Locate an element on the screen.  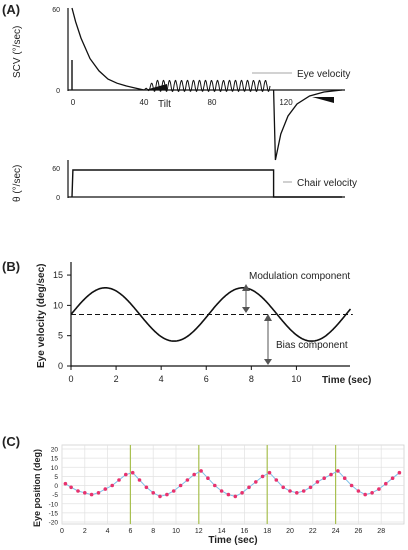
scv-ytick-0: 0 is located at coordinates (58, 91).